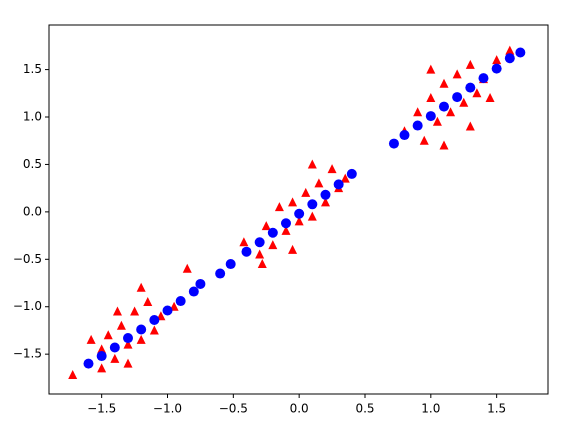 The width and height of the screenshot is (571, 433). I want to click on y-tick-label: −1.5, so click(27, 354).